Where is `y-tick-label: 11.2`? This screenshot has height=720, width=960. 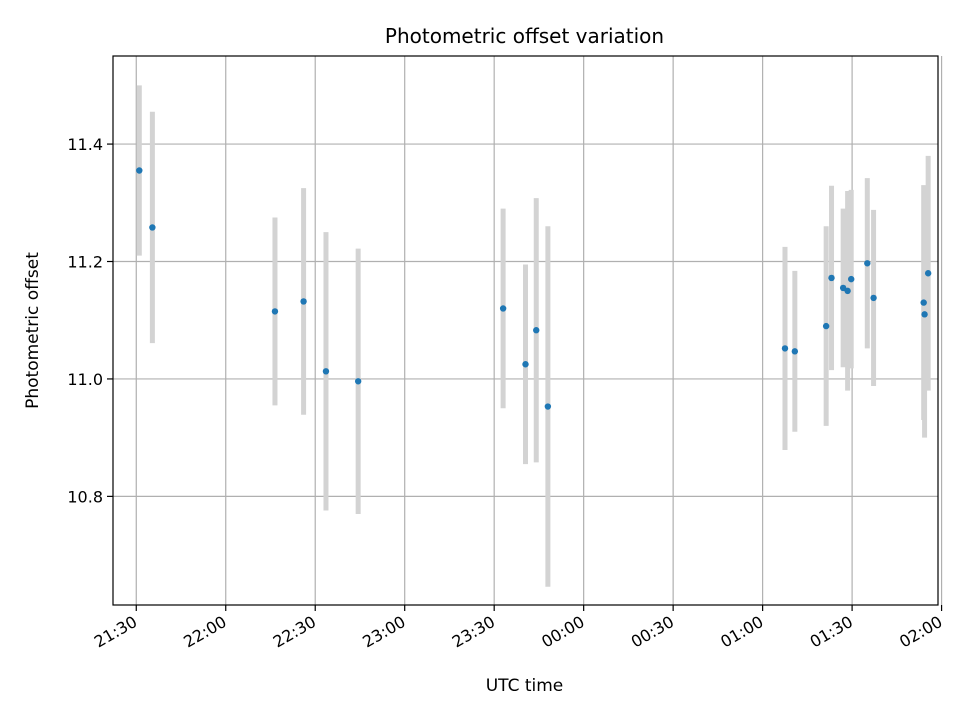
y-tick-label: 11.2 is located at coordinates (85, 262).